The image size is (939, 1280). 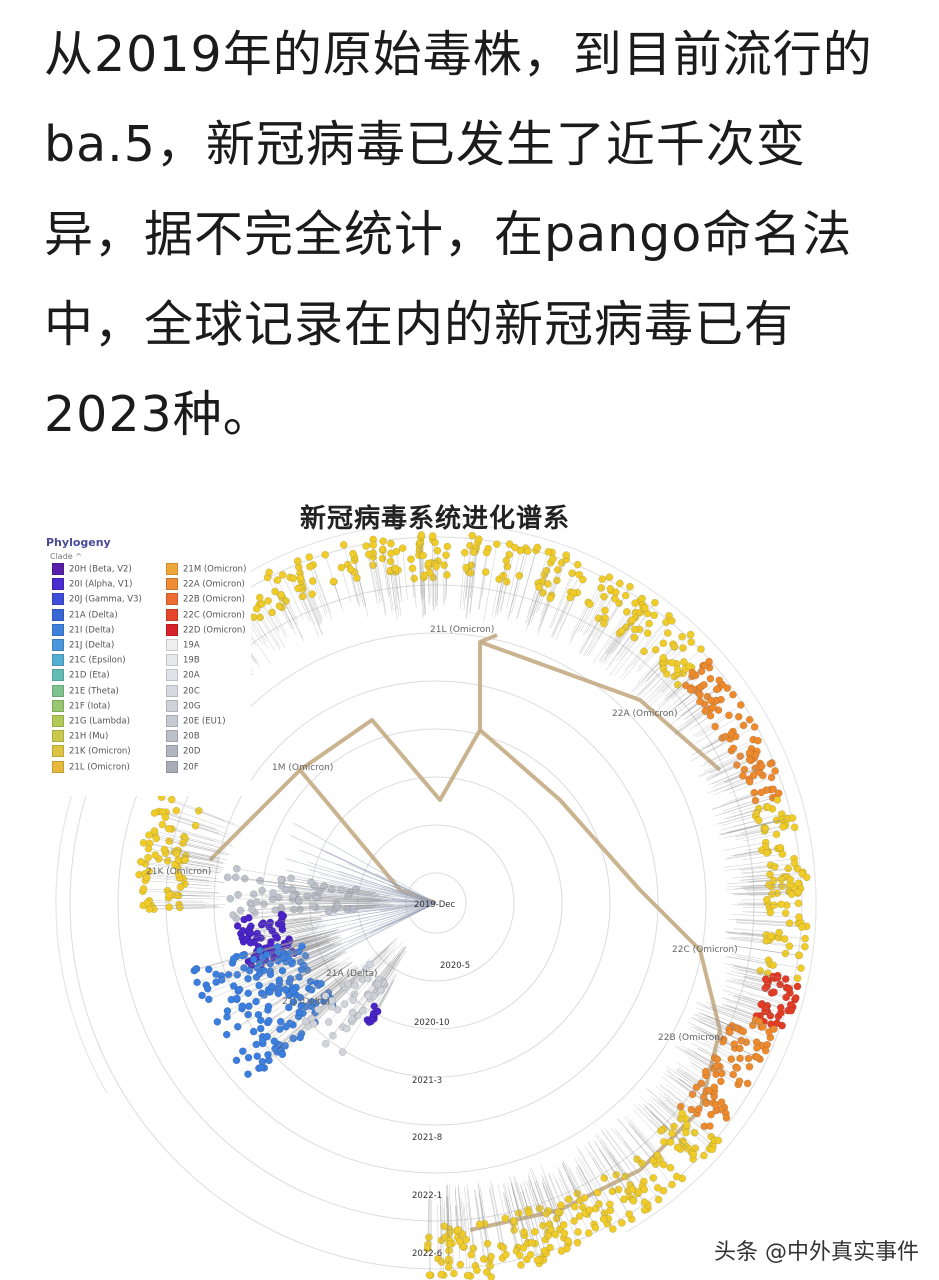 What do you see at coordinates (427, 1196) in the screenshot?
I see `date-tick-label: 2022-1` at bounding box center [427, 1196].